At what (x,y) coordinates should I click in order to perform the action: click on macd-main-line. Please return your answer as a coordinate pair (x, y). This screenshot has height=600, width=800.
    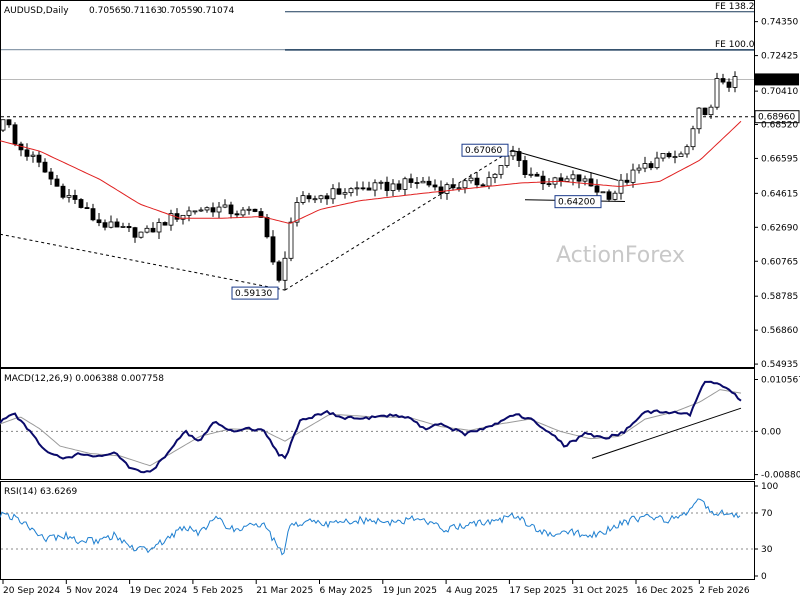
    Looking at the image, I should click on (371, 427).